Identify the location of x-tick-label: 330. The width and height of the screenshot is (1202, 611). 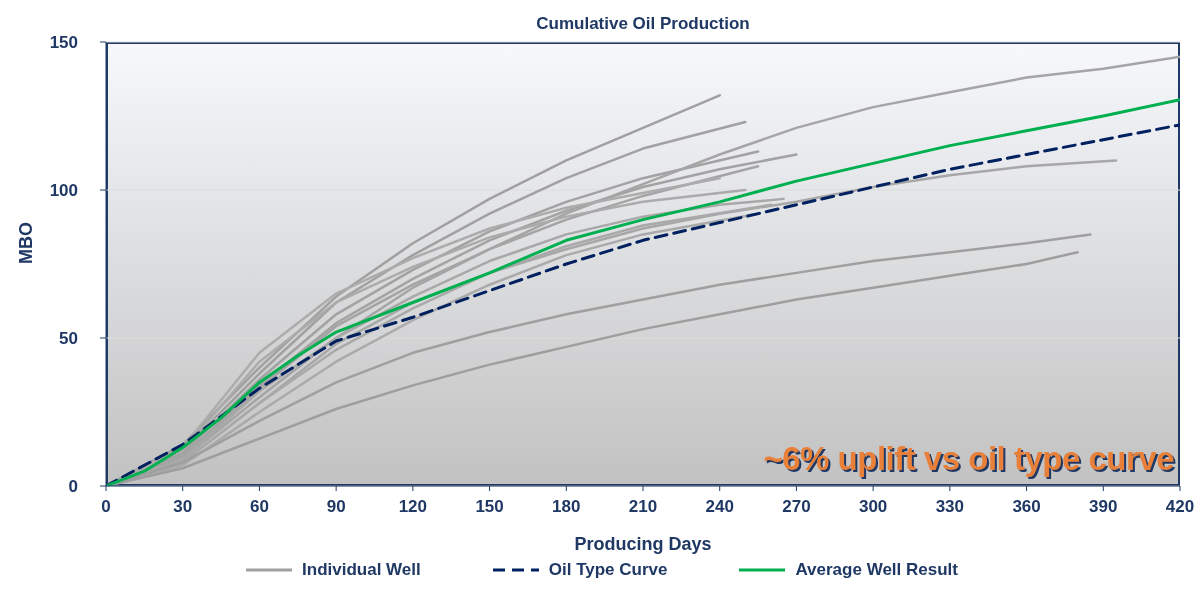
(950, 507).